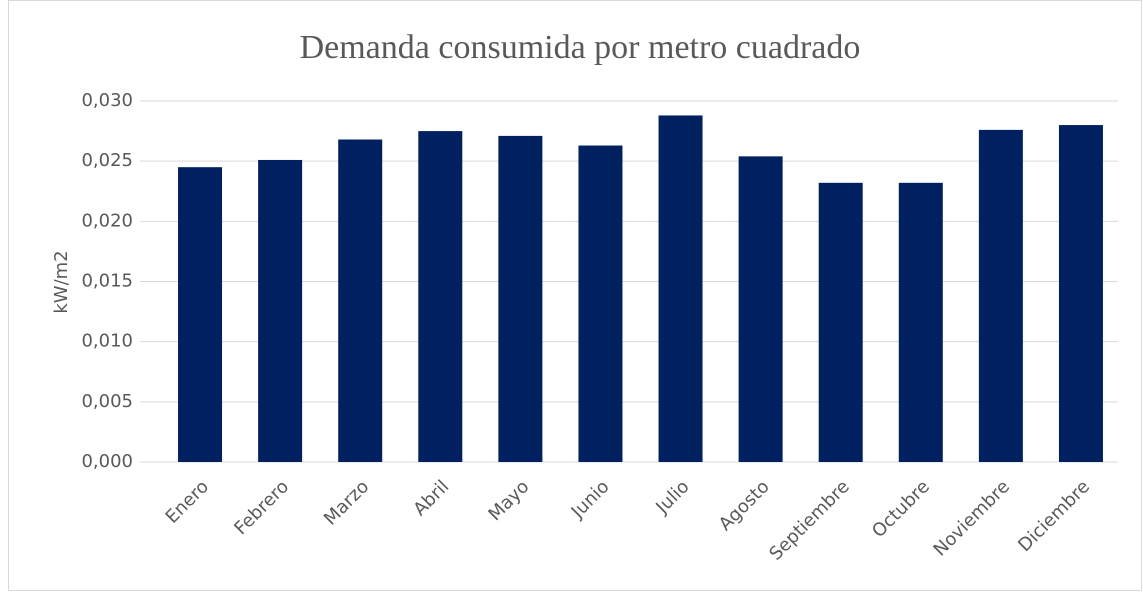  I want to click on y-axis-label: kW/m2, so click(61, 281).